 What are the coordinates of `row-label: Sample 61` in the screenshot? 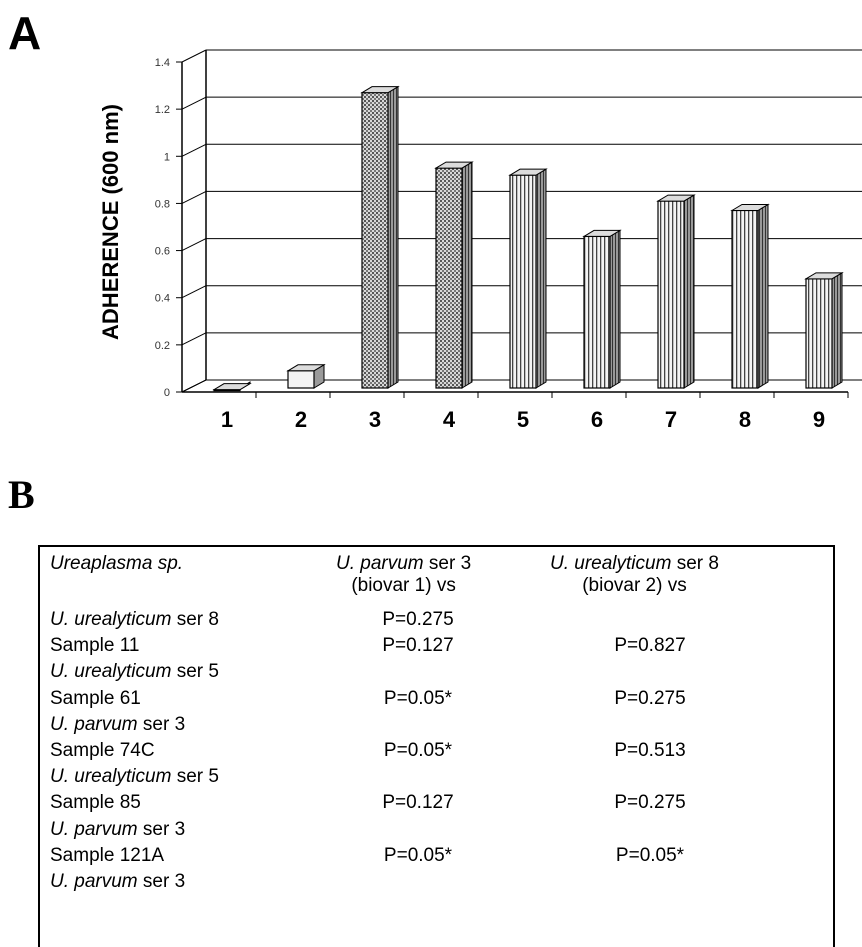 It's located at (95, 698).